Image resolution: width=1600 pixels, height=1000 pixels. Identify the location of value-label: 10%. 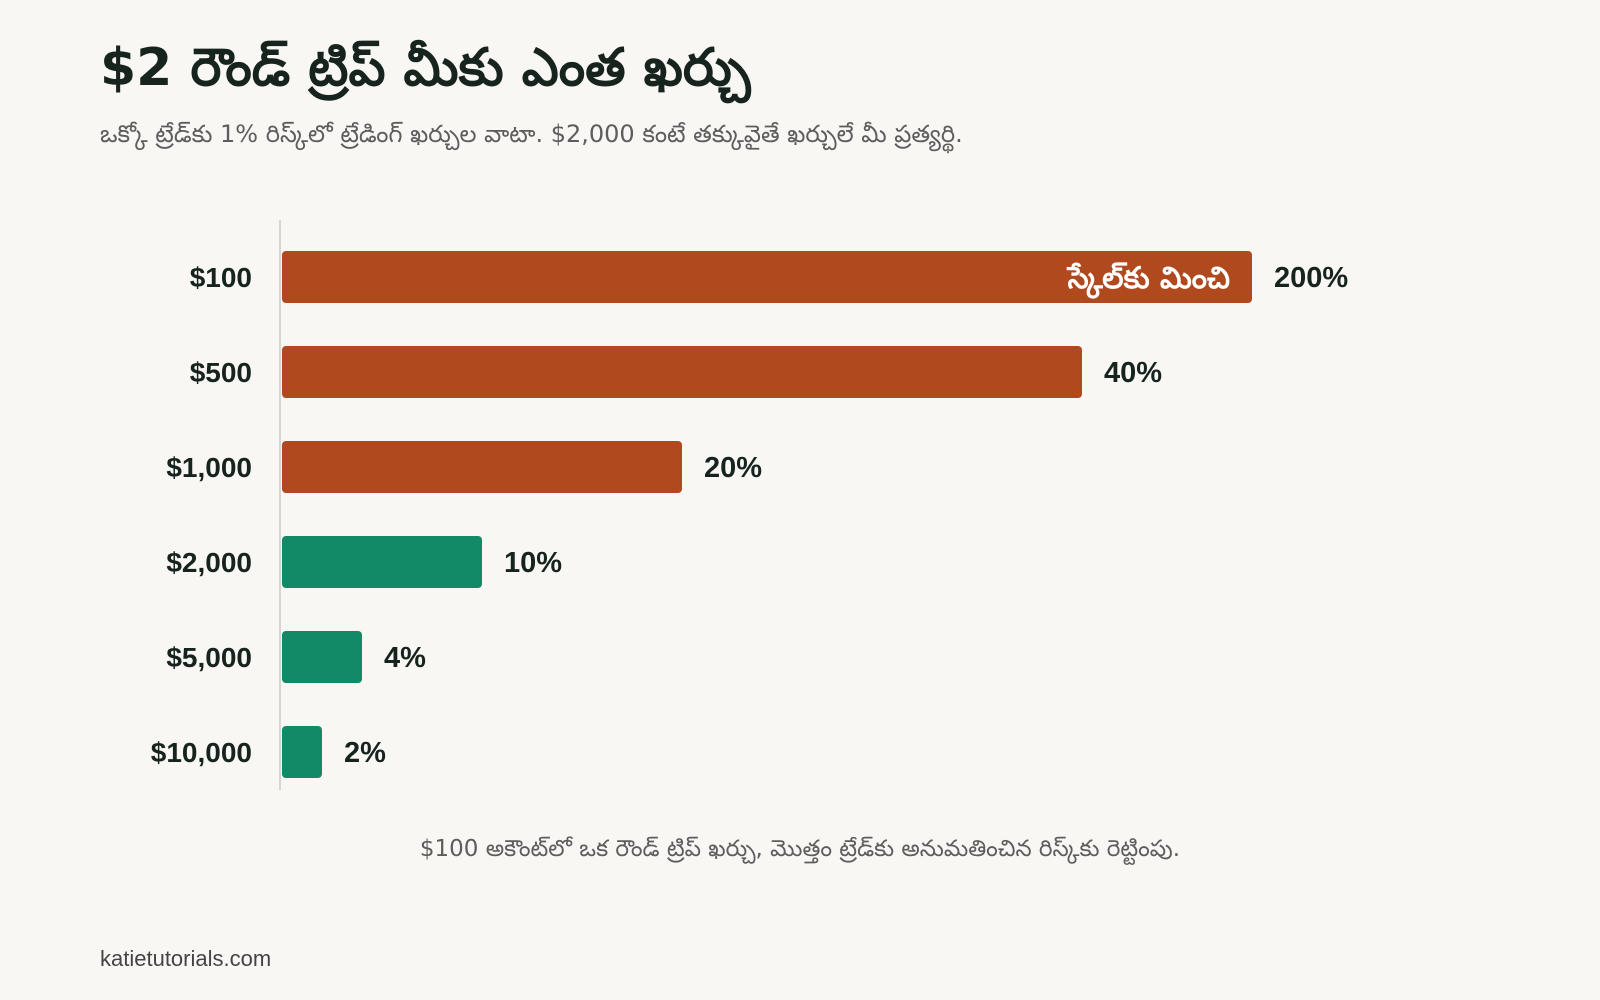
(533, 563).